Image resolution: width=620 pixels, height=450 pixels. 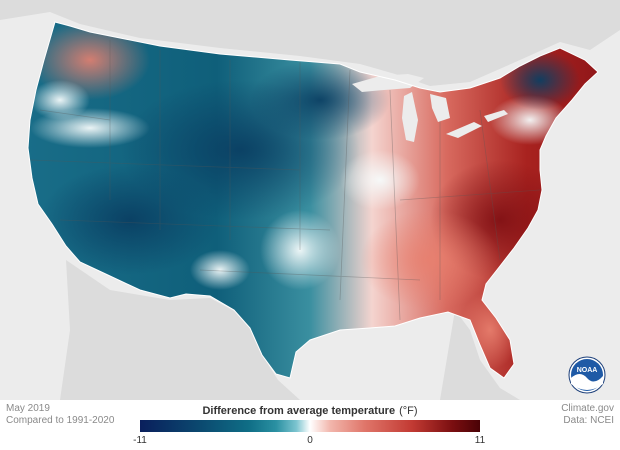 I want to click on data-credit-label: Data: NCEI, so click(x=588, y=420).